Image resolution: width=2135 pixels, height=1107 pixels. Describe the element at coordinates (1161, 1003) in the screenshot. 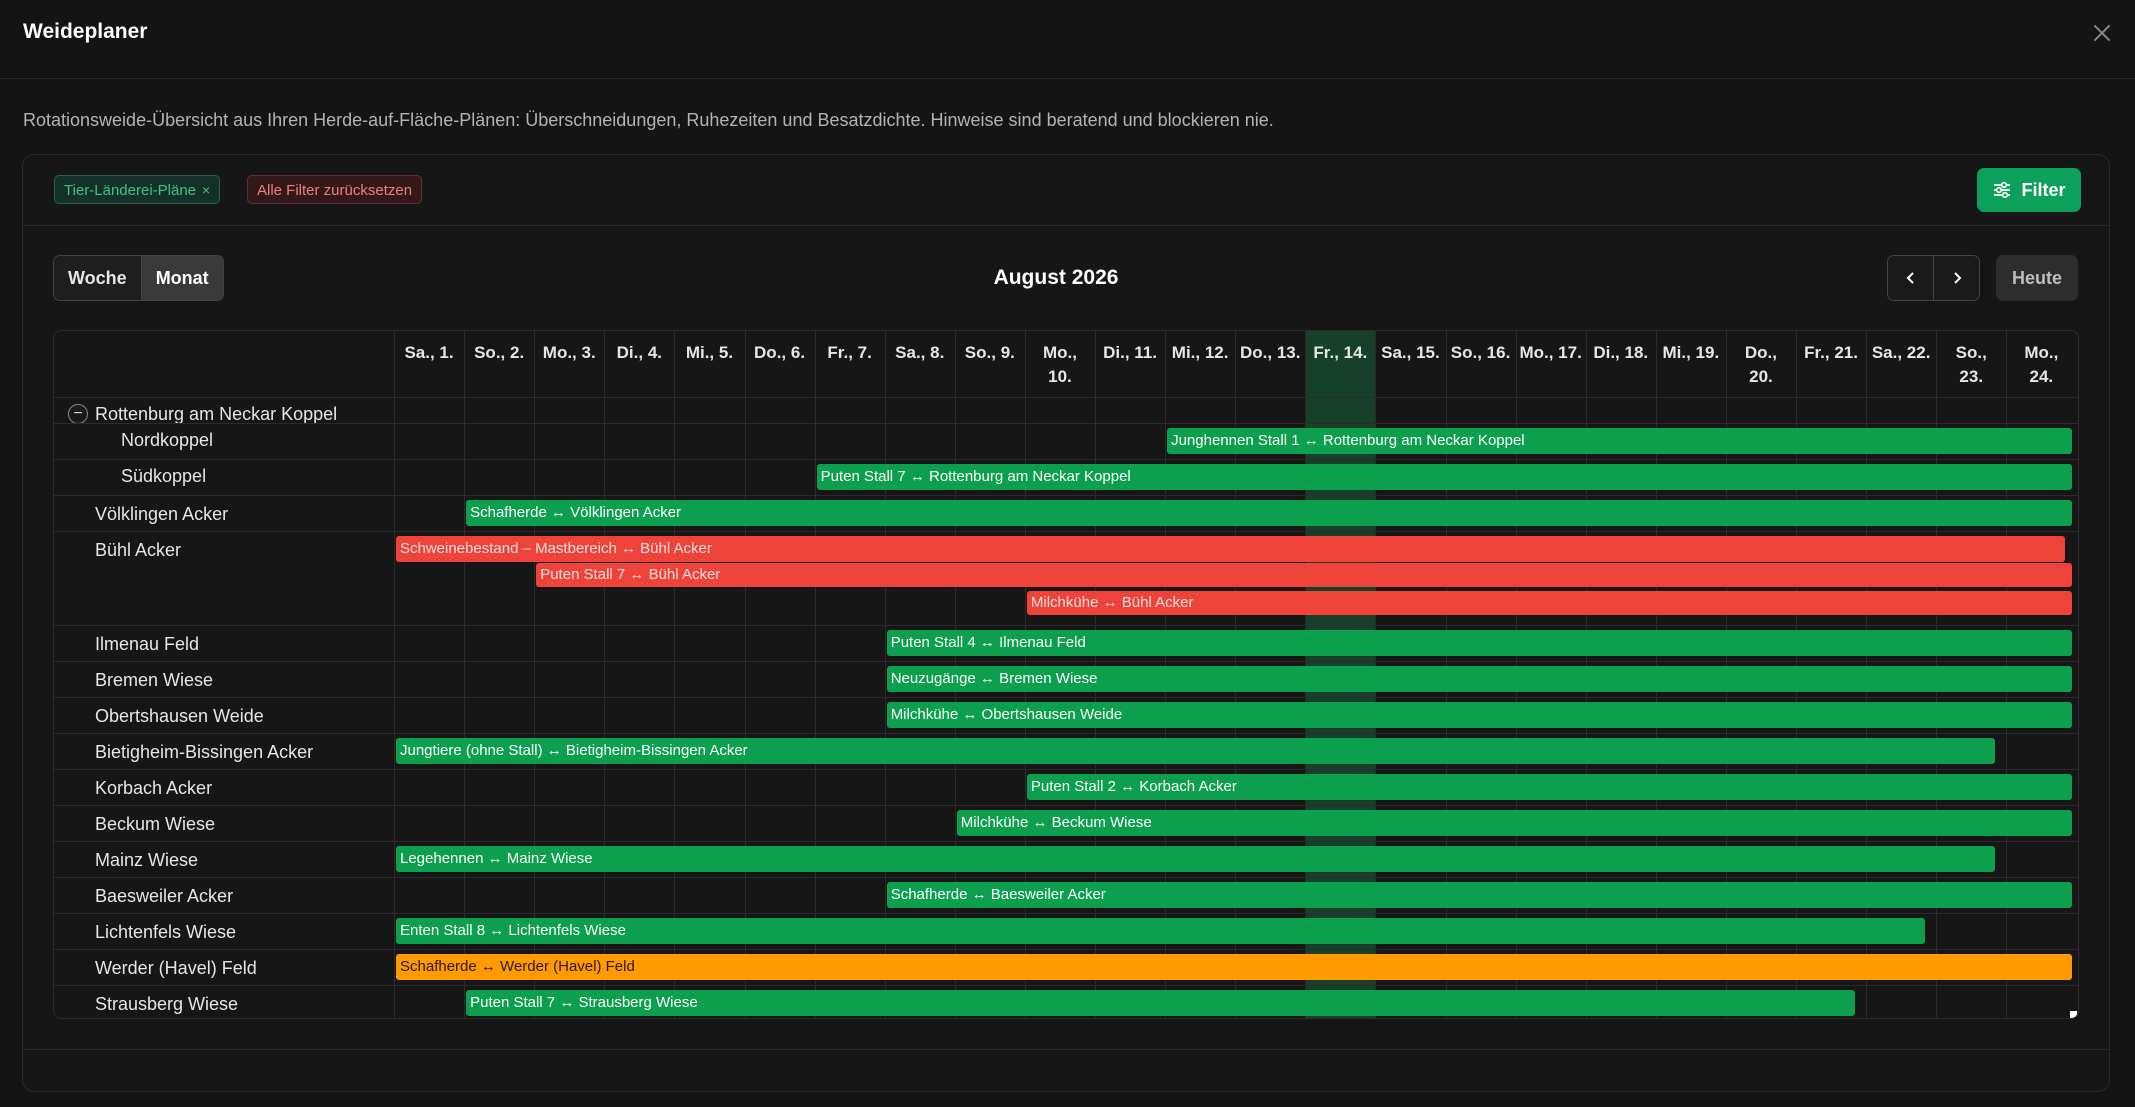

I see `plan-bar: Puten Stall 7 ↔ Strausberg Wiese` at that location.